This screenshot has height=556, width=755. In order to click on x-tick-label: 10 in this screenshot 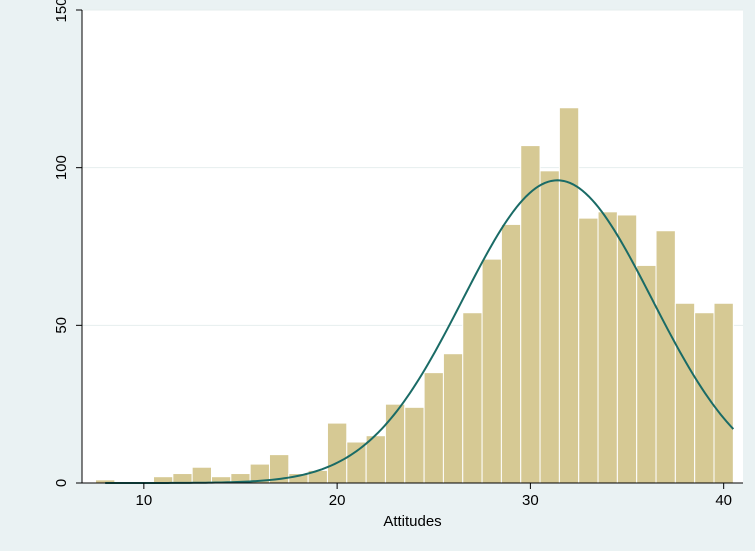, I will do `click(144, 500)`.